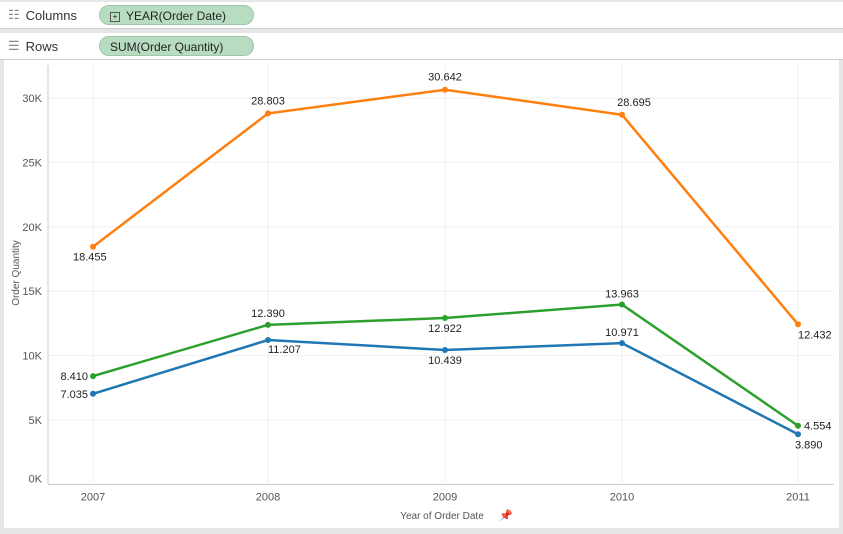  Describe the element at coordinates (622, 497) in the screenshot. I see `x-tick-label: 2010` at that location.